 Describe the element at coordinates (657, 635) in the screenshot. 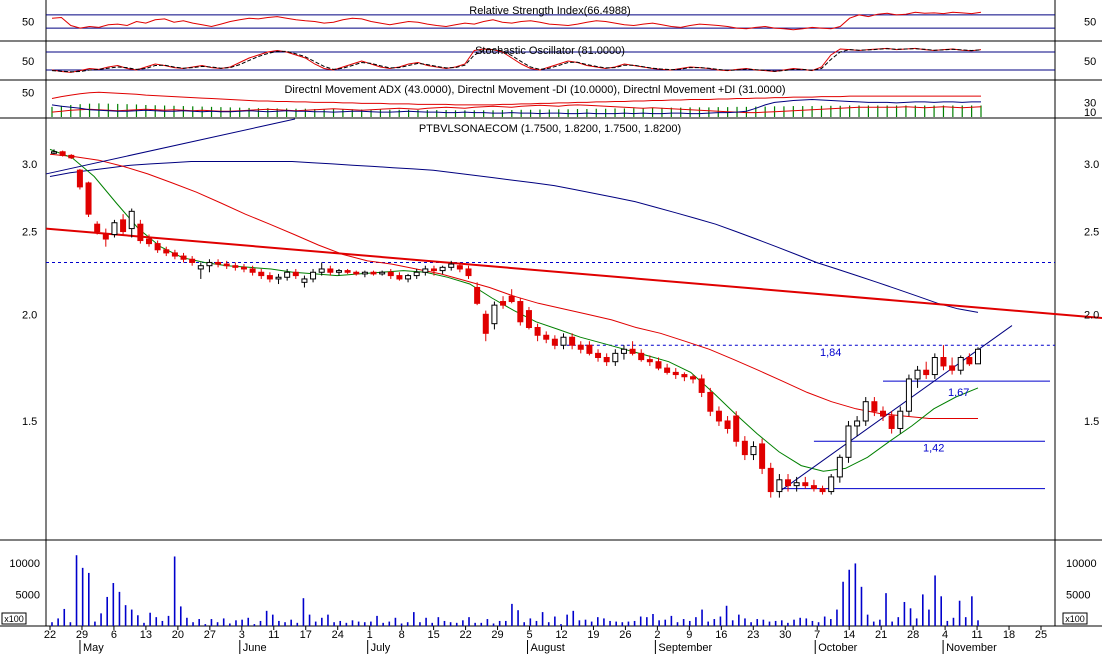

I see `x-tick-label: 2` at that location.